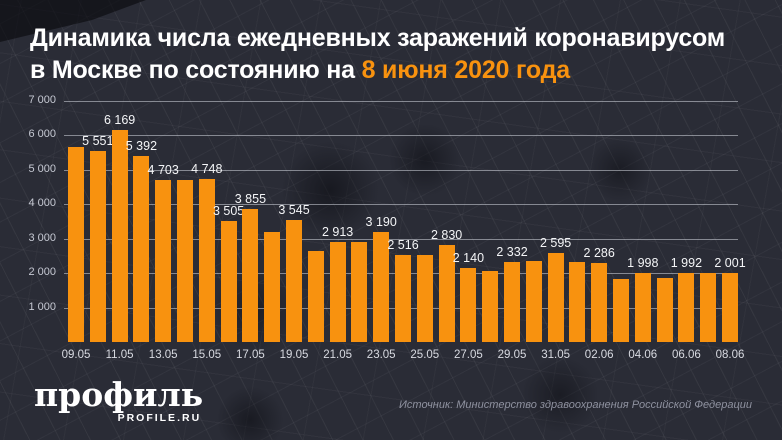 This screenshot has height=440, width=782. Describe the element at coordinates (250, 199) in the screenshot. I see `bar-value-label: 3 855` at that location.